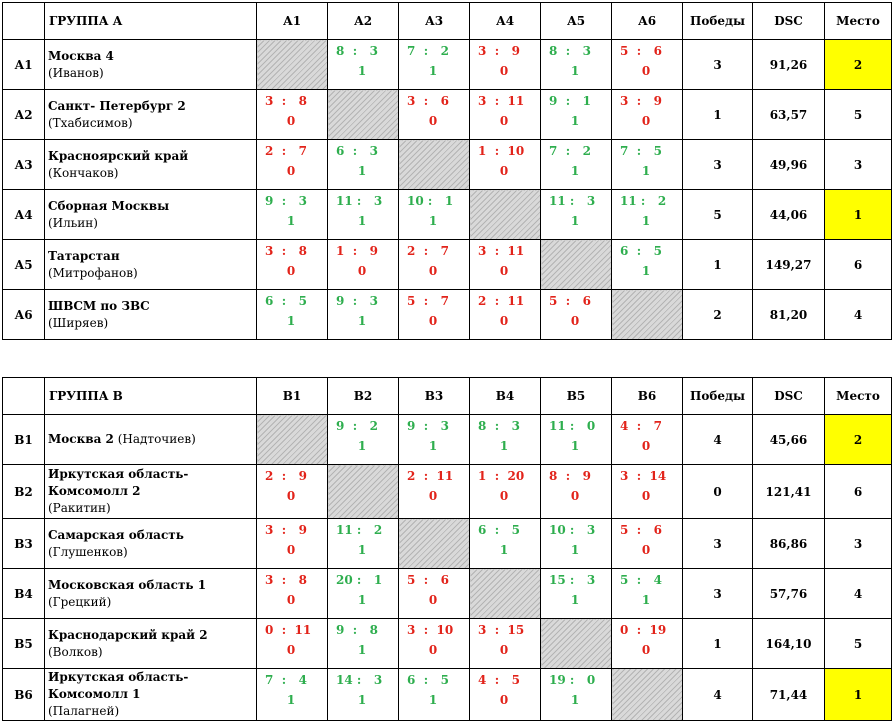  Describe the element at coordinates (788, 593) in the screenshot. I see `dsc-value: 57,76` at that location.